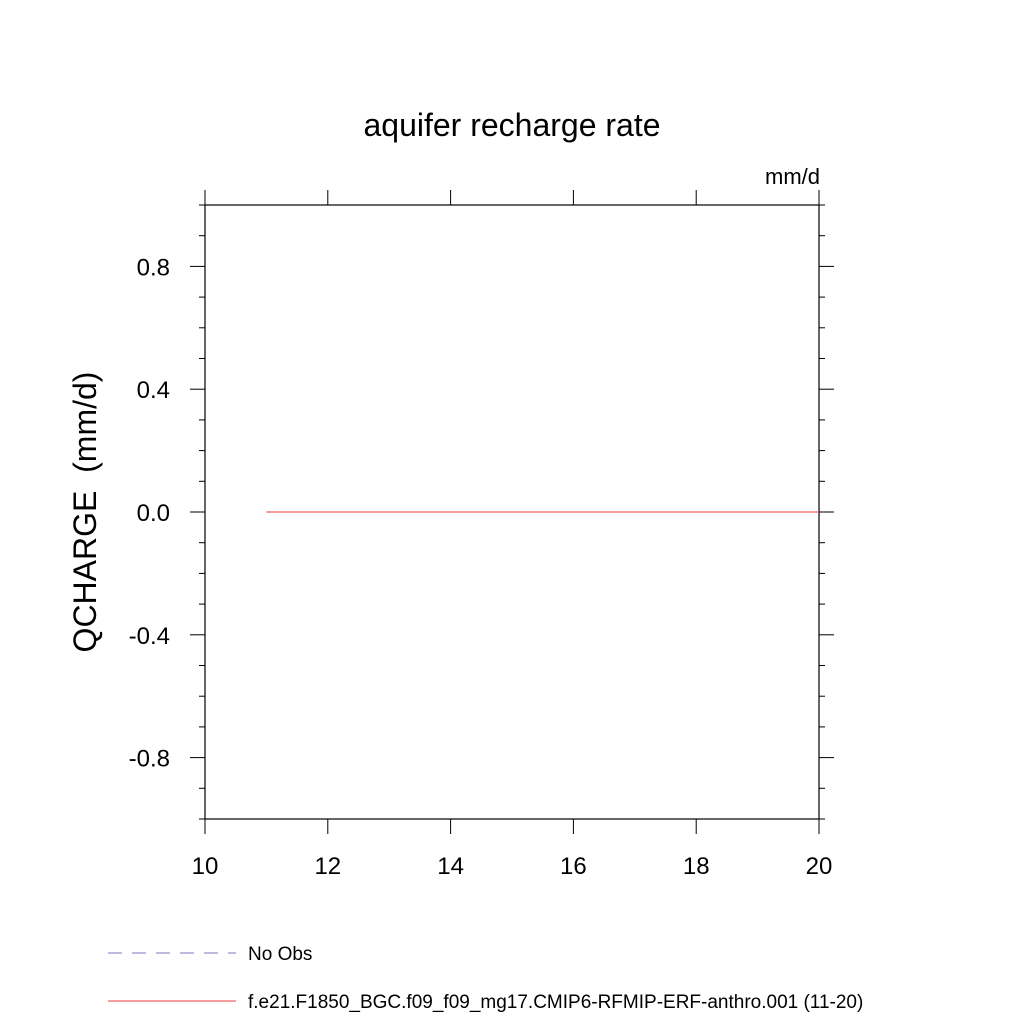  Describe the element at coordinates (819, 866) in the screenshot. I see `x-tick-label: 20` at that location.